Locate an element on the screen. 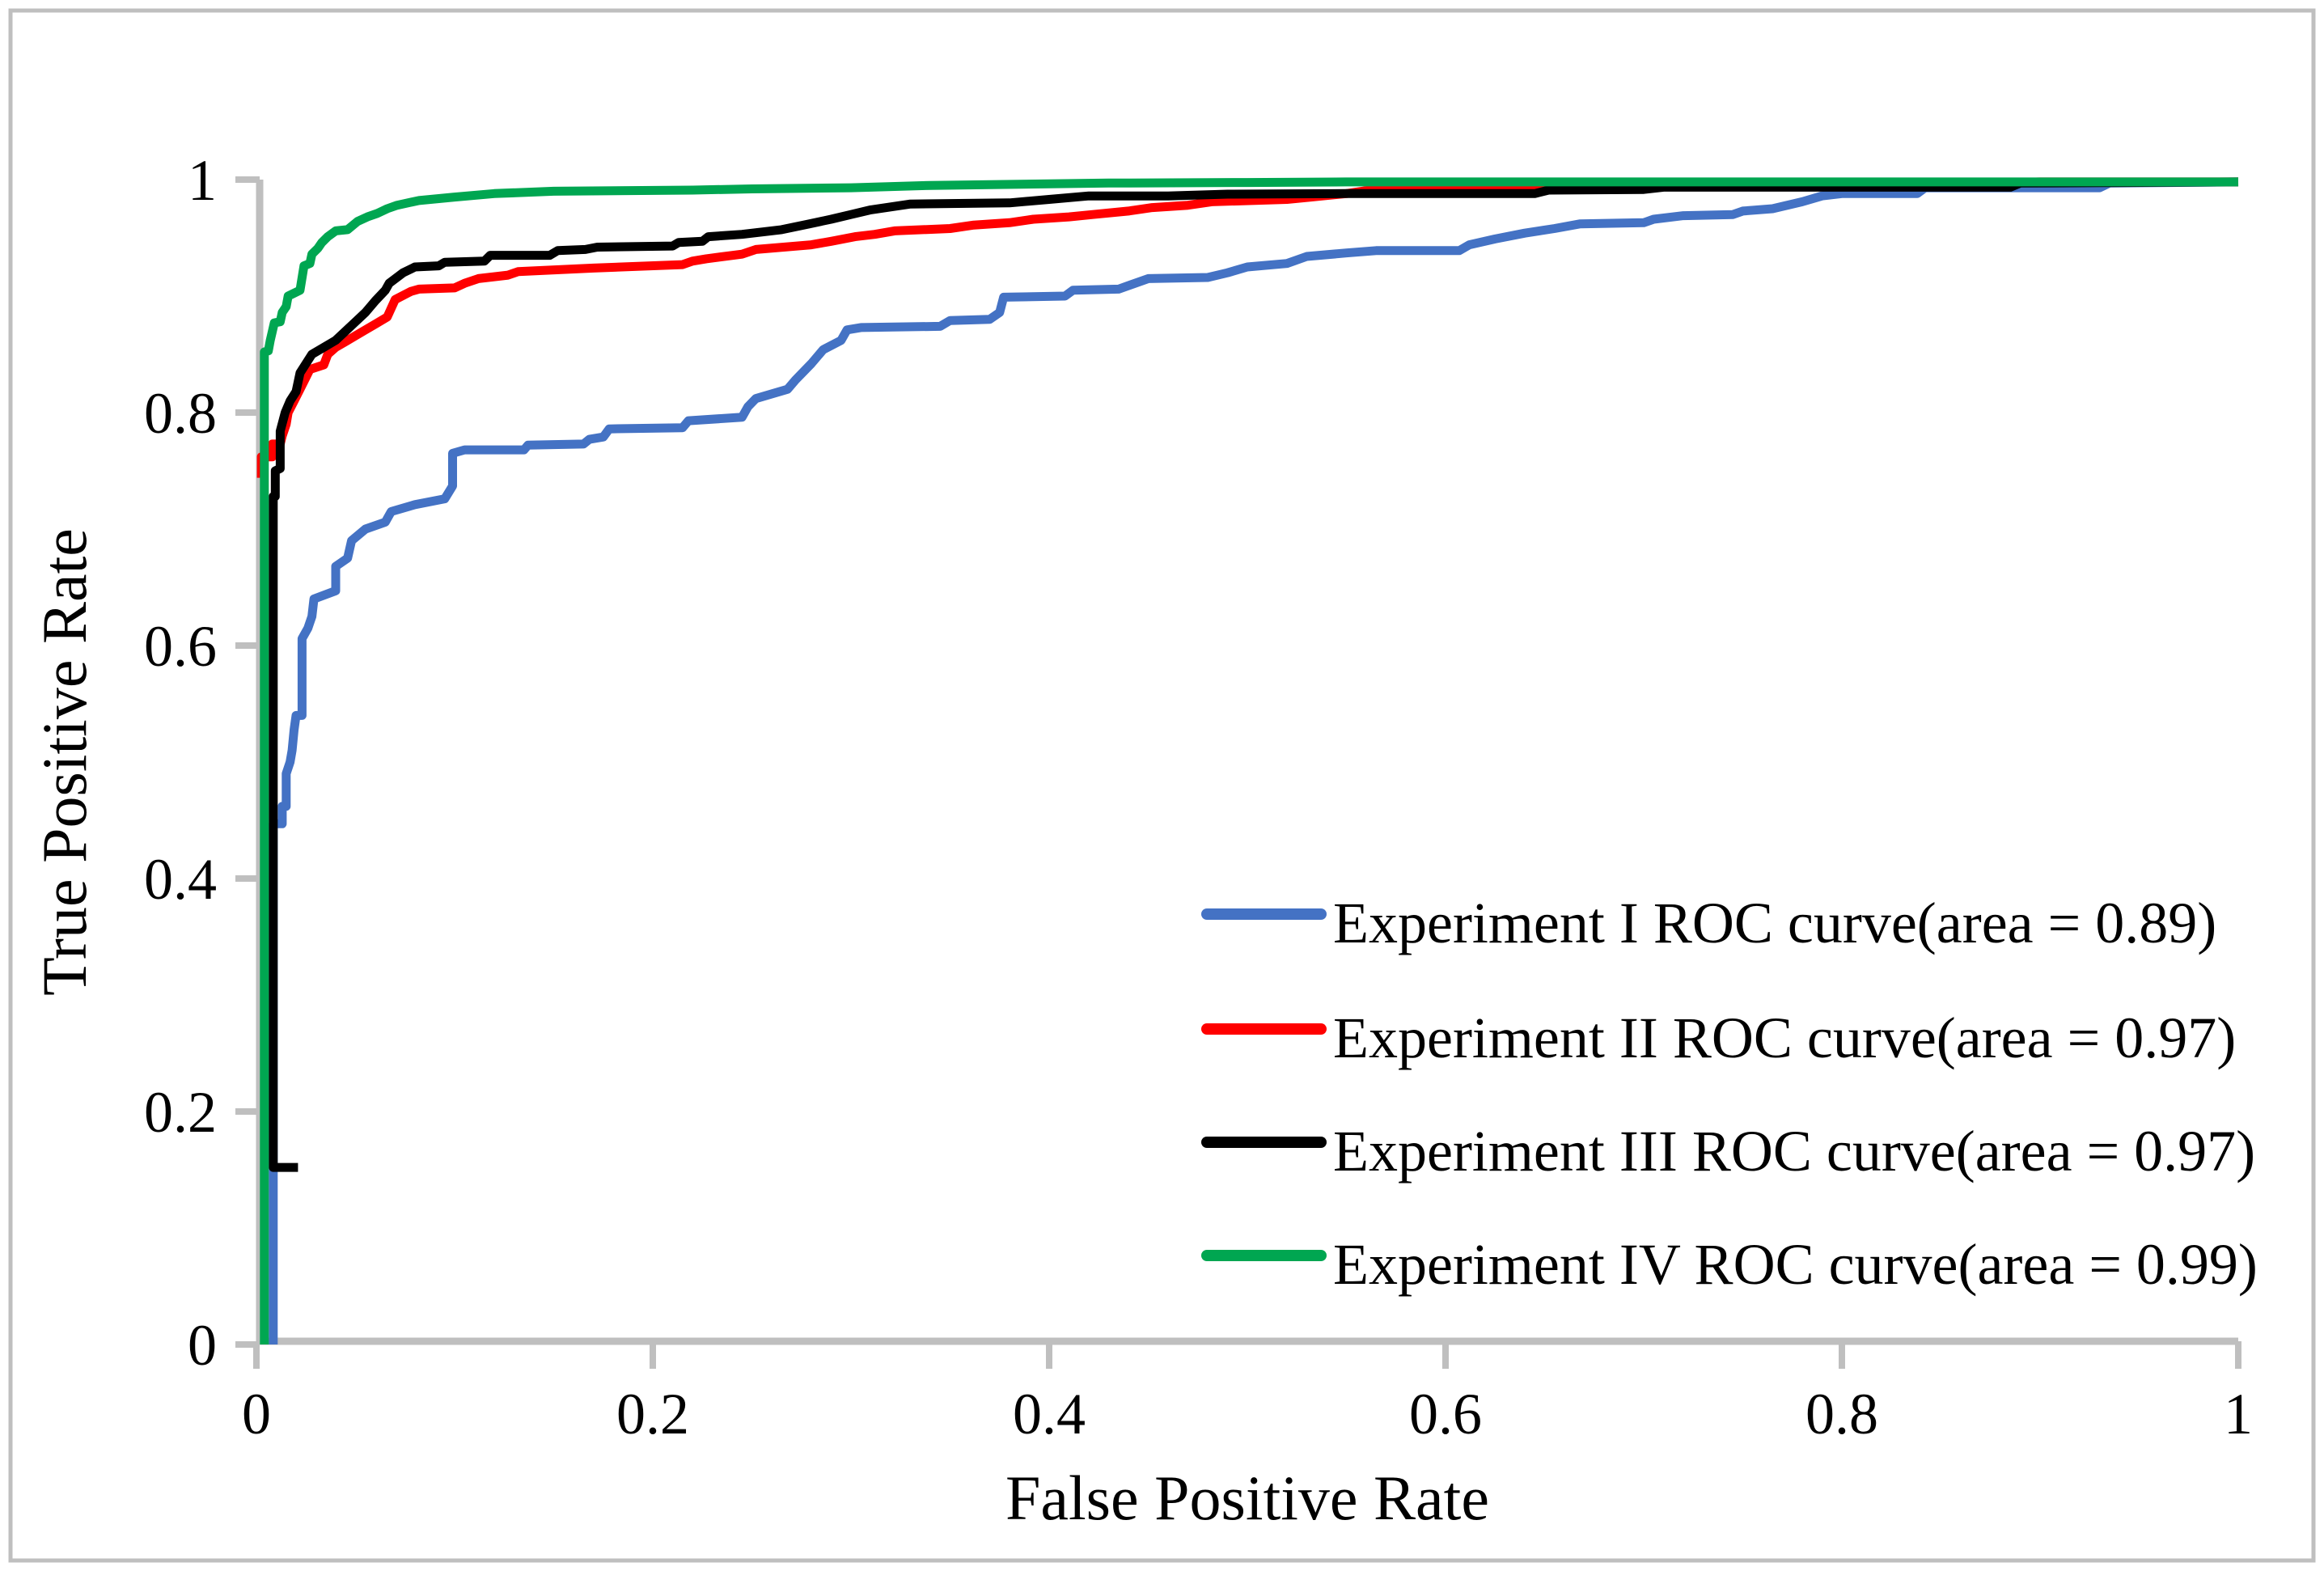  y-tick-labels: 1 0.8 0.6 0.4 0.2 0 is located at coordinates (181, 763).